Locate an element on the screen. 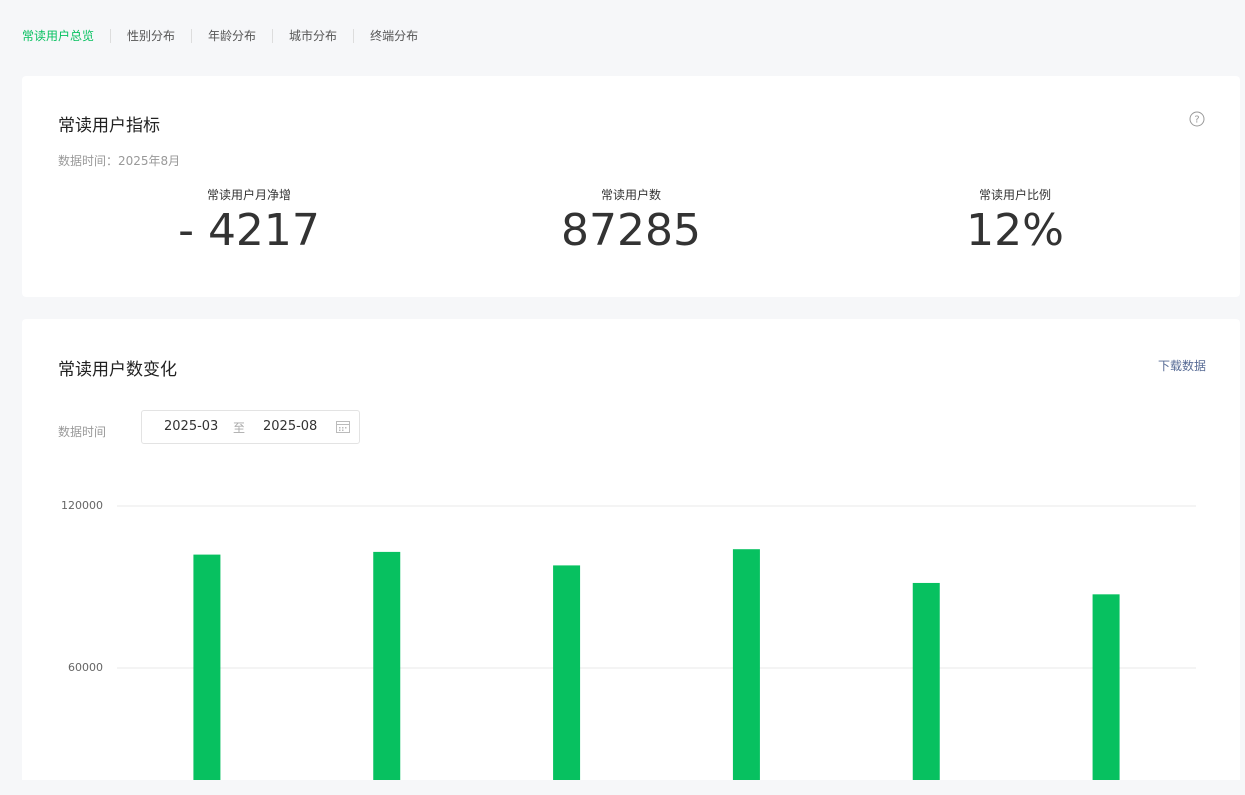 The image size is (1245, 795). tab: 性别分布 is located at coordinates (150, 36).